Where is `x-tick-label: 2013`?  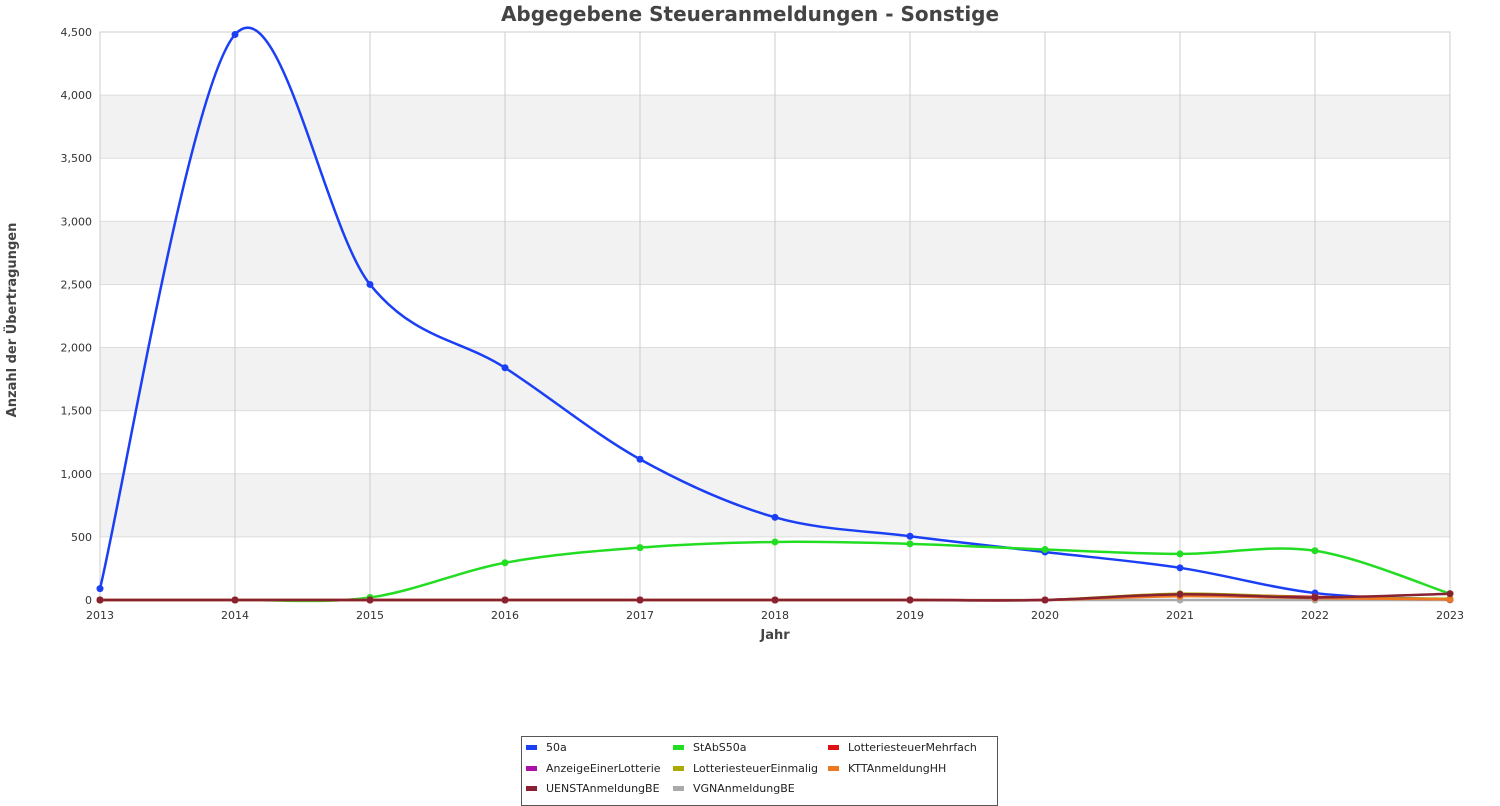
x-tick-label: 2013 is located at coordinates (100, 615).